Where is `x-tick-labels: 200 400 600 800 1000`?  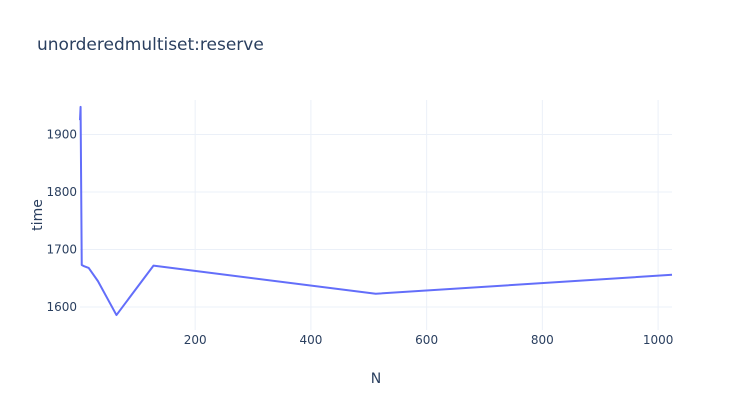 x-tick-labels: 200 400 600 800 1000 is located at coordinates (429, 340).